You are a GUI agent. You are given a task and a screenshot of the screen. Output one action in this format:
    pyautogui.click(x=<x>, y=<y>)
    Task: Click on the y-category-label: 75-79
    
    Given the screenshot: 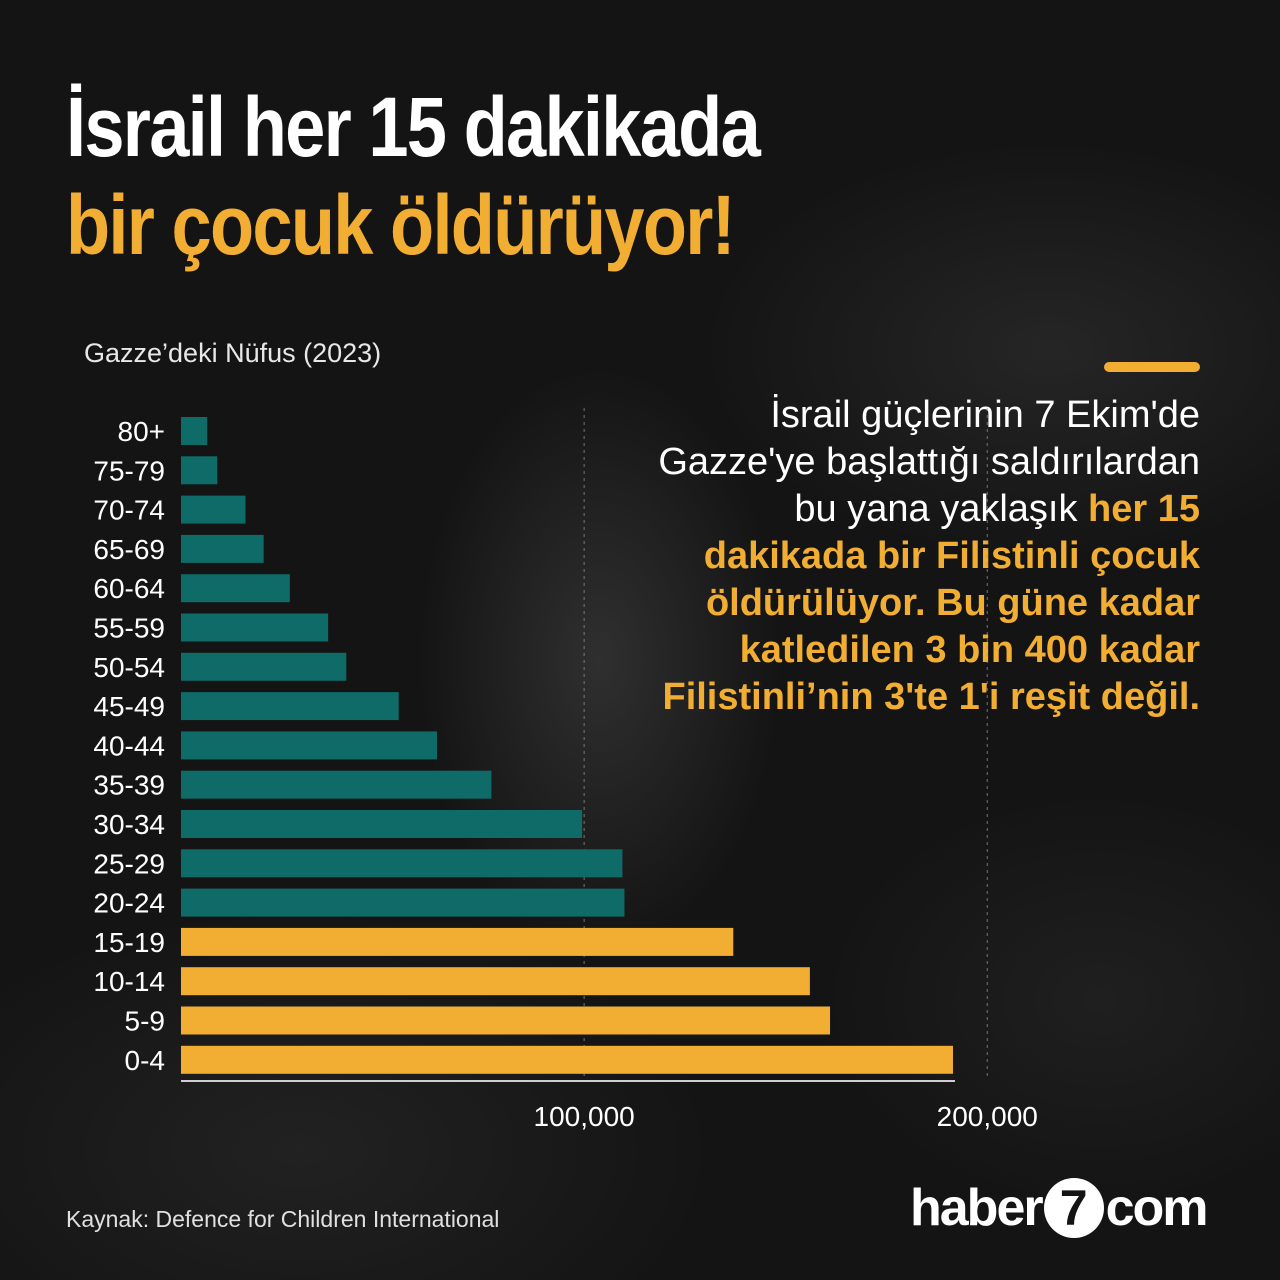 What is the action you would take?
    pyautogui.click(x=129, y=470)
    